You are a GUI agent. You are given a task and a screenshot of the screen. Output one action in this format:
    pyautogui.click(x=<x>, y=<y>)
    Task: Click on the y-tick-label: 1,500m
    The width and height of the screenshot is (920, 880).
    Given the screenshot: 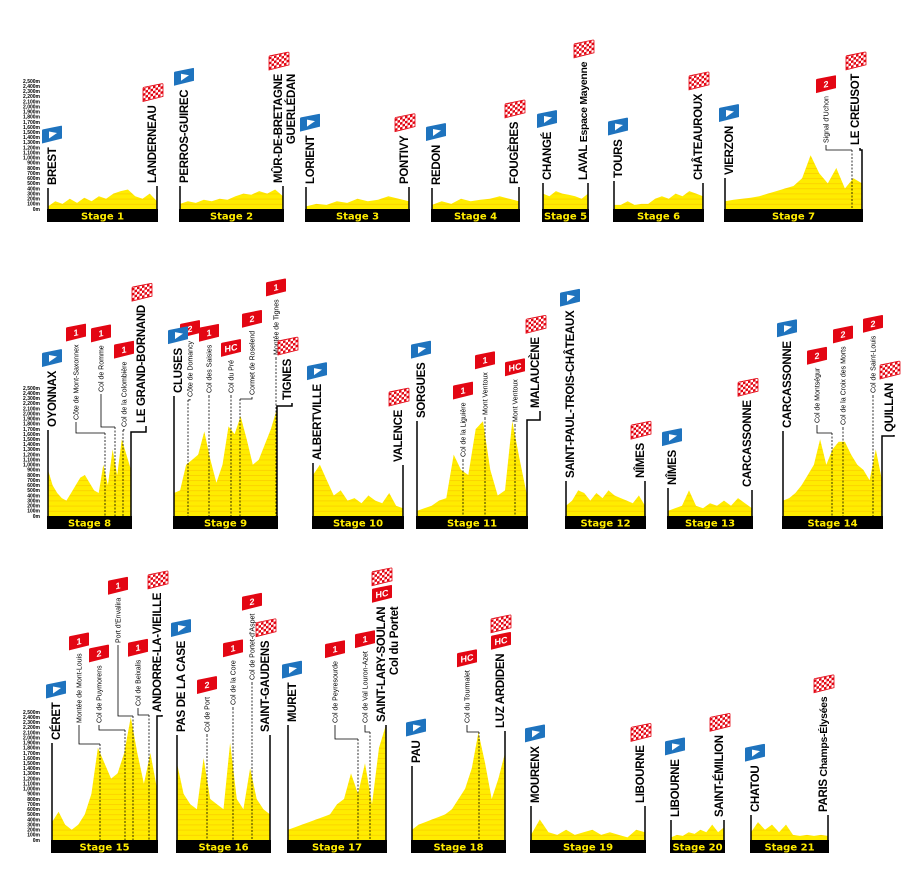 What is the action you would take?
    pyautogui.click(x=32, y=440)
    